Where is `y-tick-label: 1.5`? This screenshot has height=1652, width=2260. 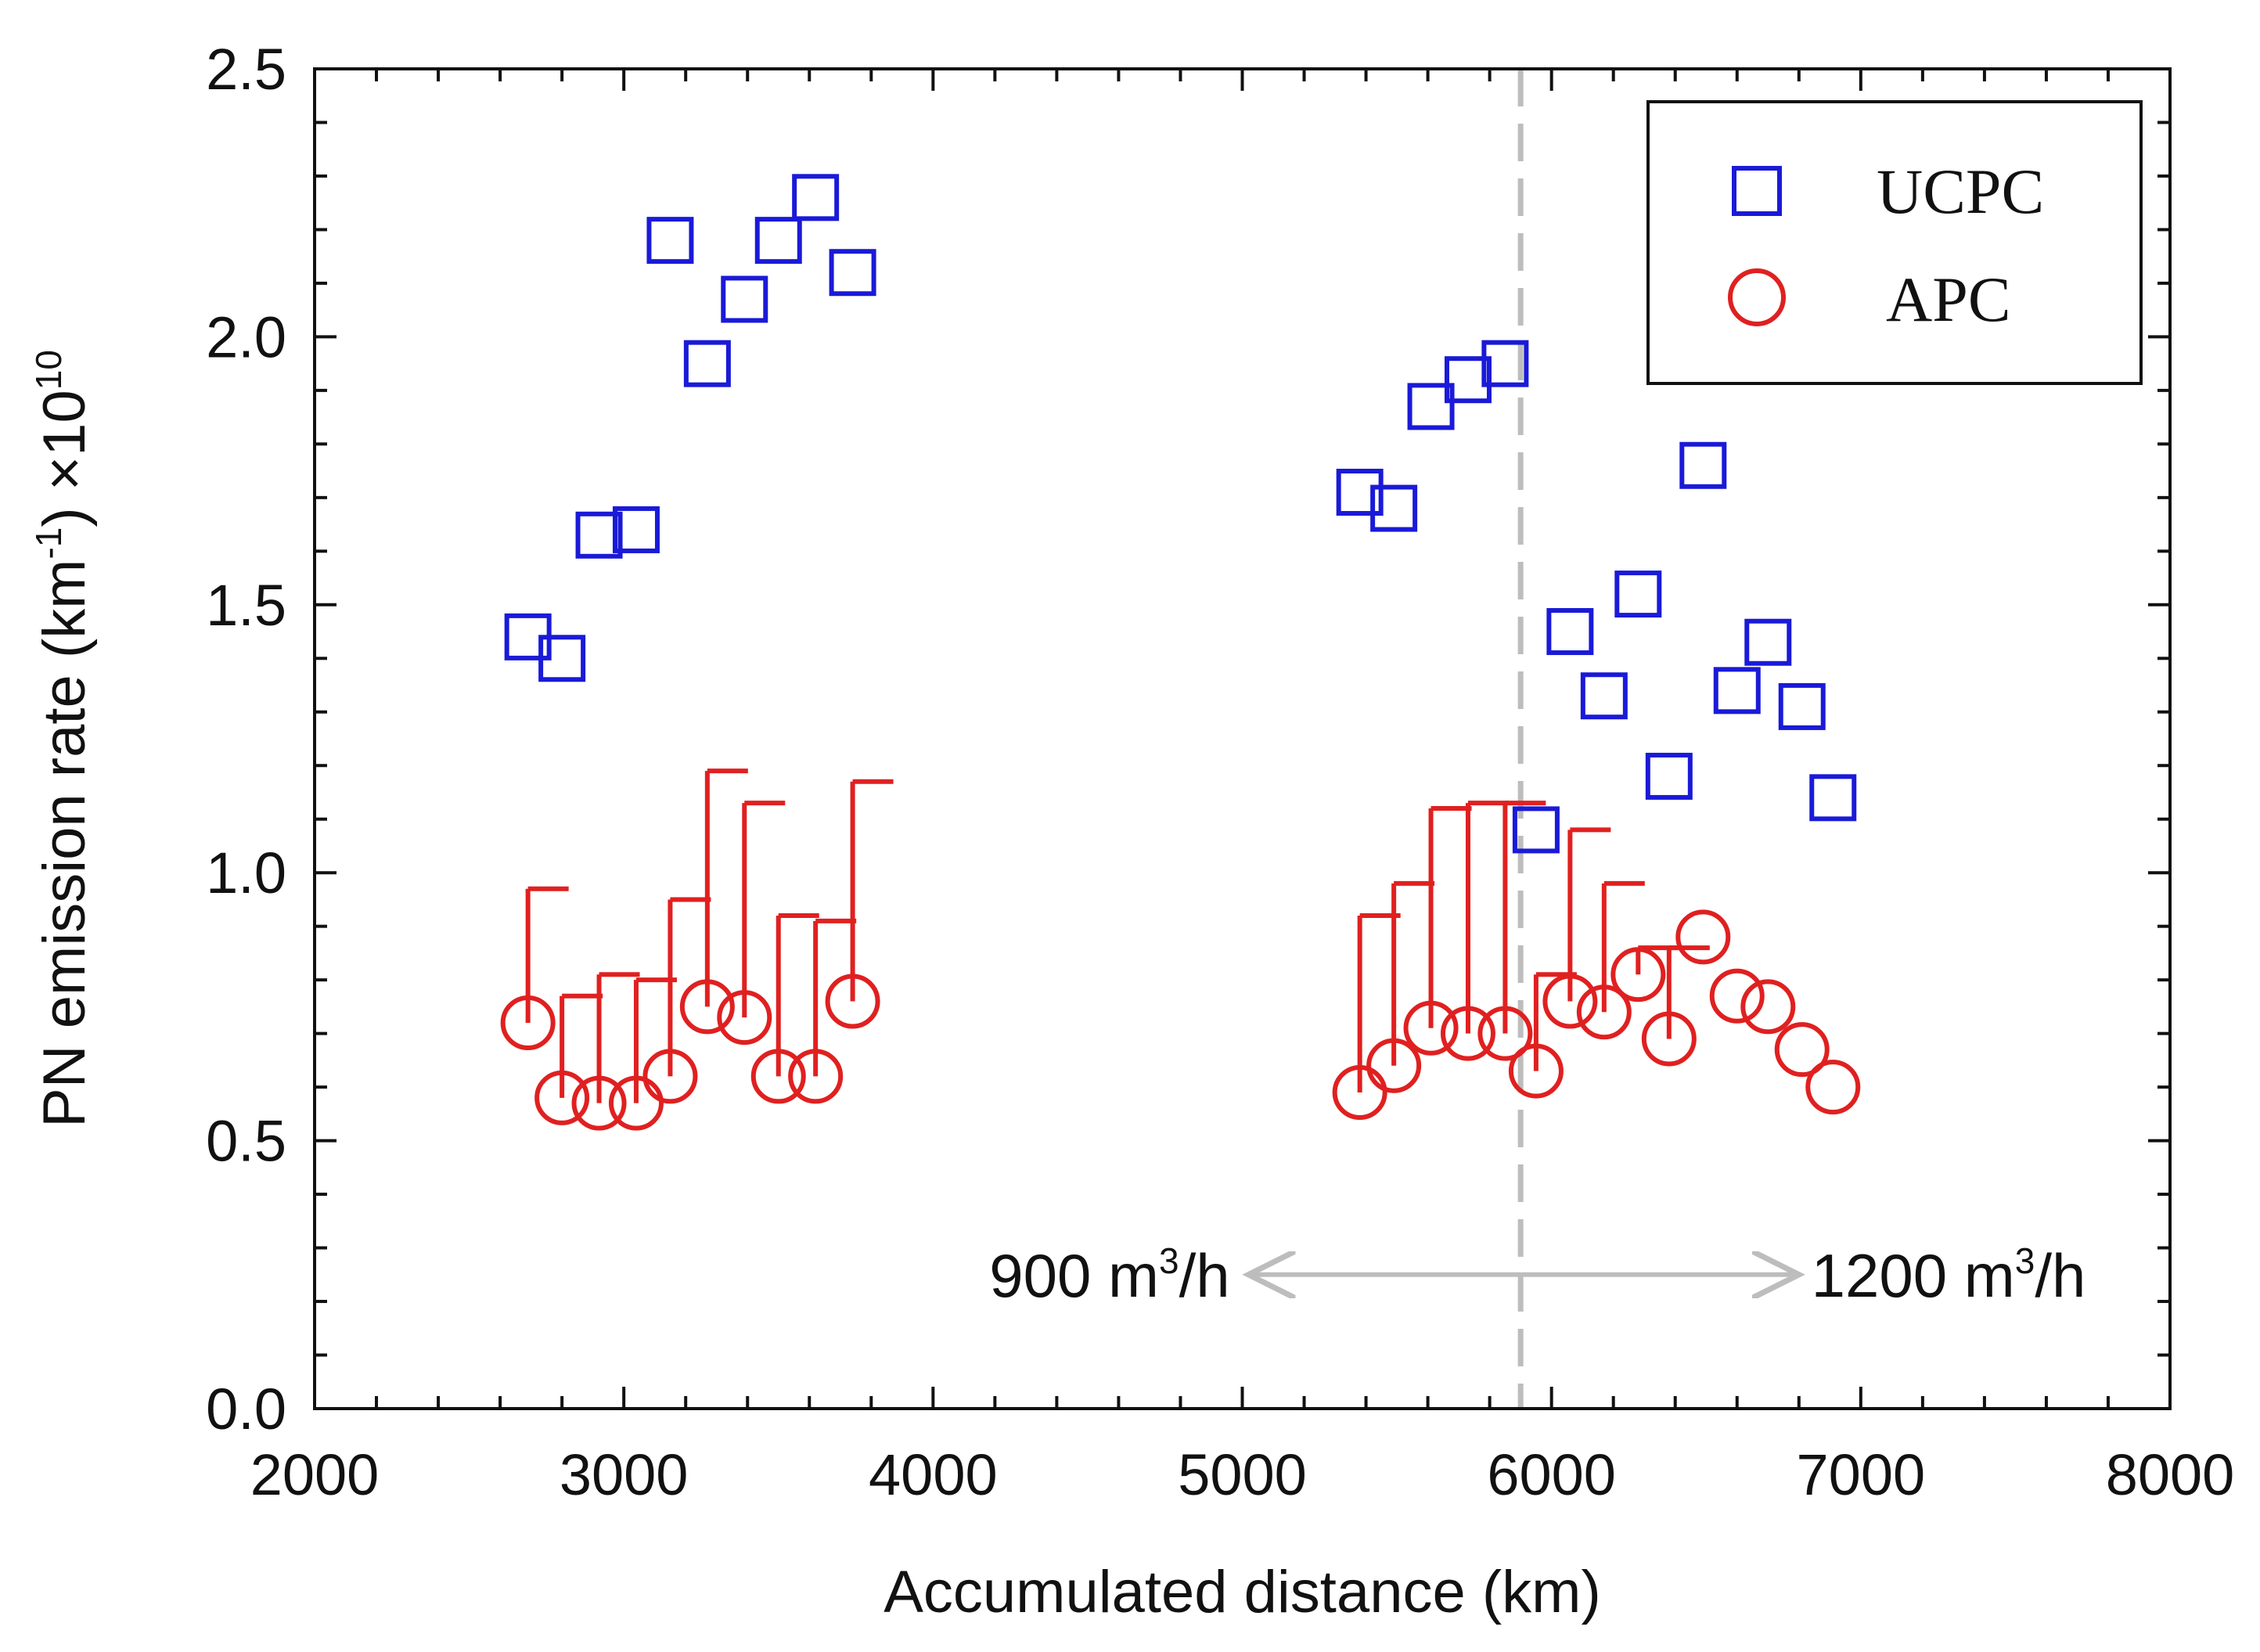
y-tick-label: 1.5 is located at coordinates (246, 605).